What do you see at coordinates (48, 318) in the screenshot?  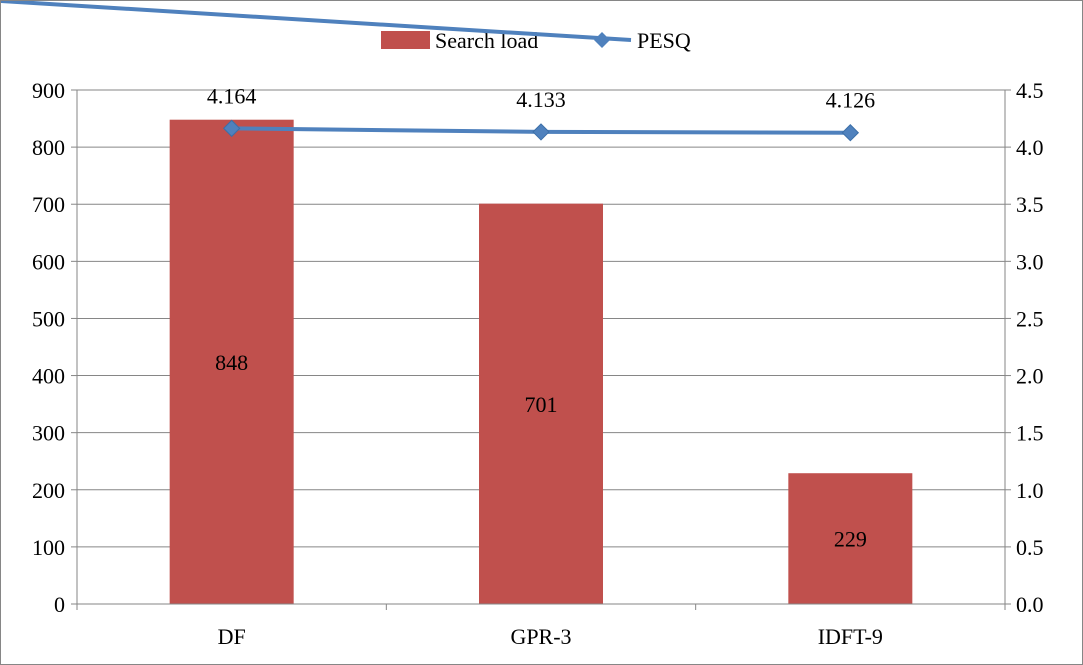 I see `y-left-tick-label: 500` at bounding box center [48, 318].